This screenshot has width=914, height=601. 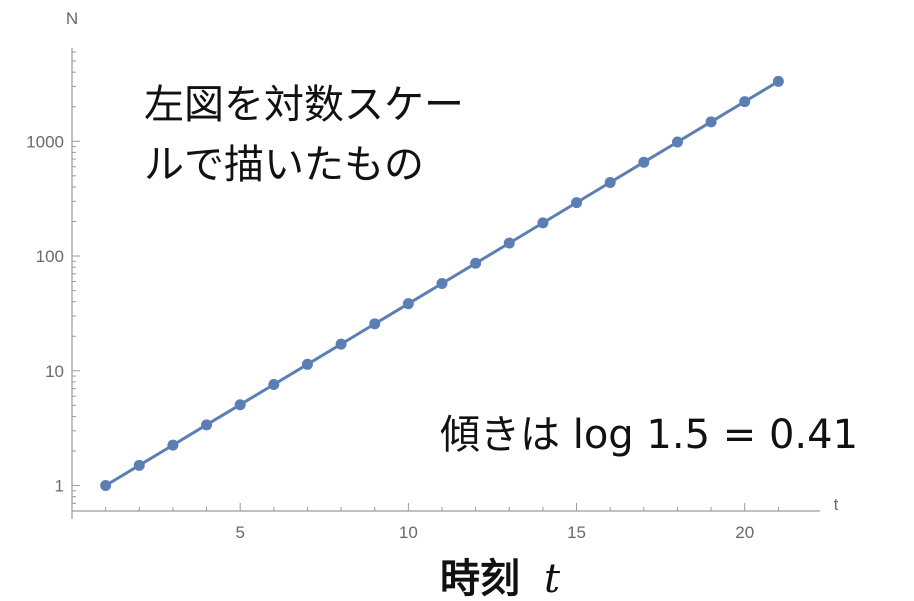 What do you see at coordinates (552, 578) in the screenshot?
I see `x-axis-title-variable: t` at bounding box center [552, 578].